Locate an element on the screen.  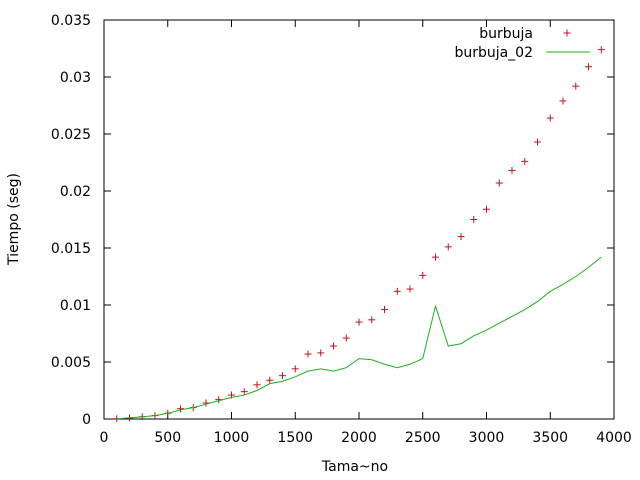
y-tick-label: 0 is located at coordinates (86, 420).